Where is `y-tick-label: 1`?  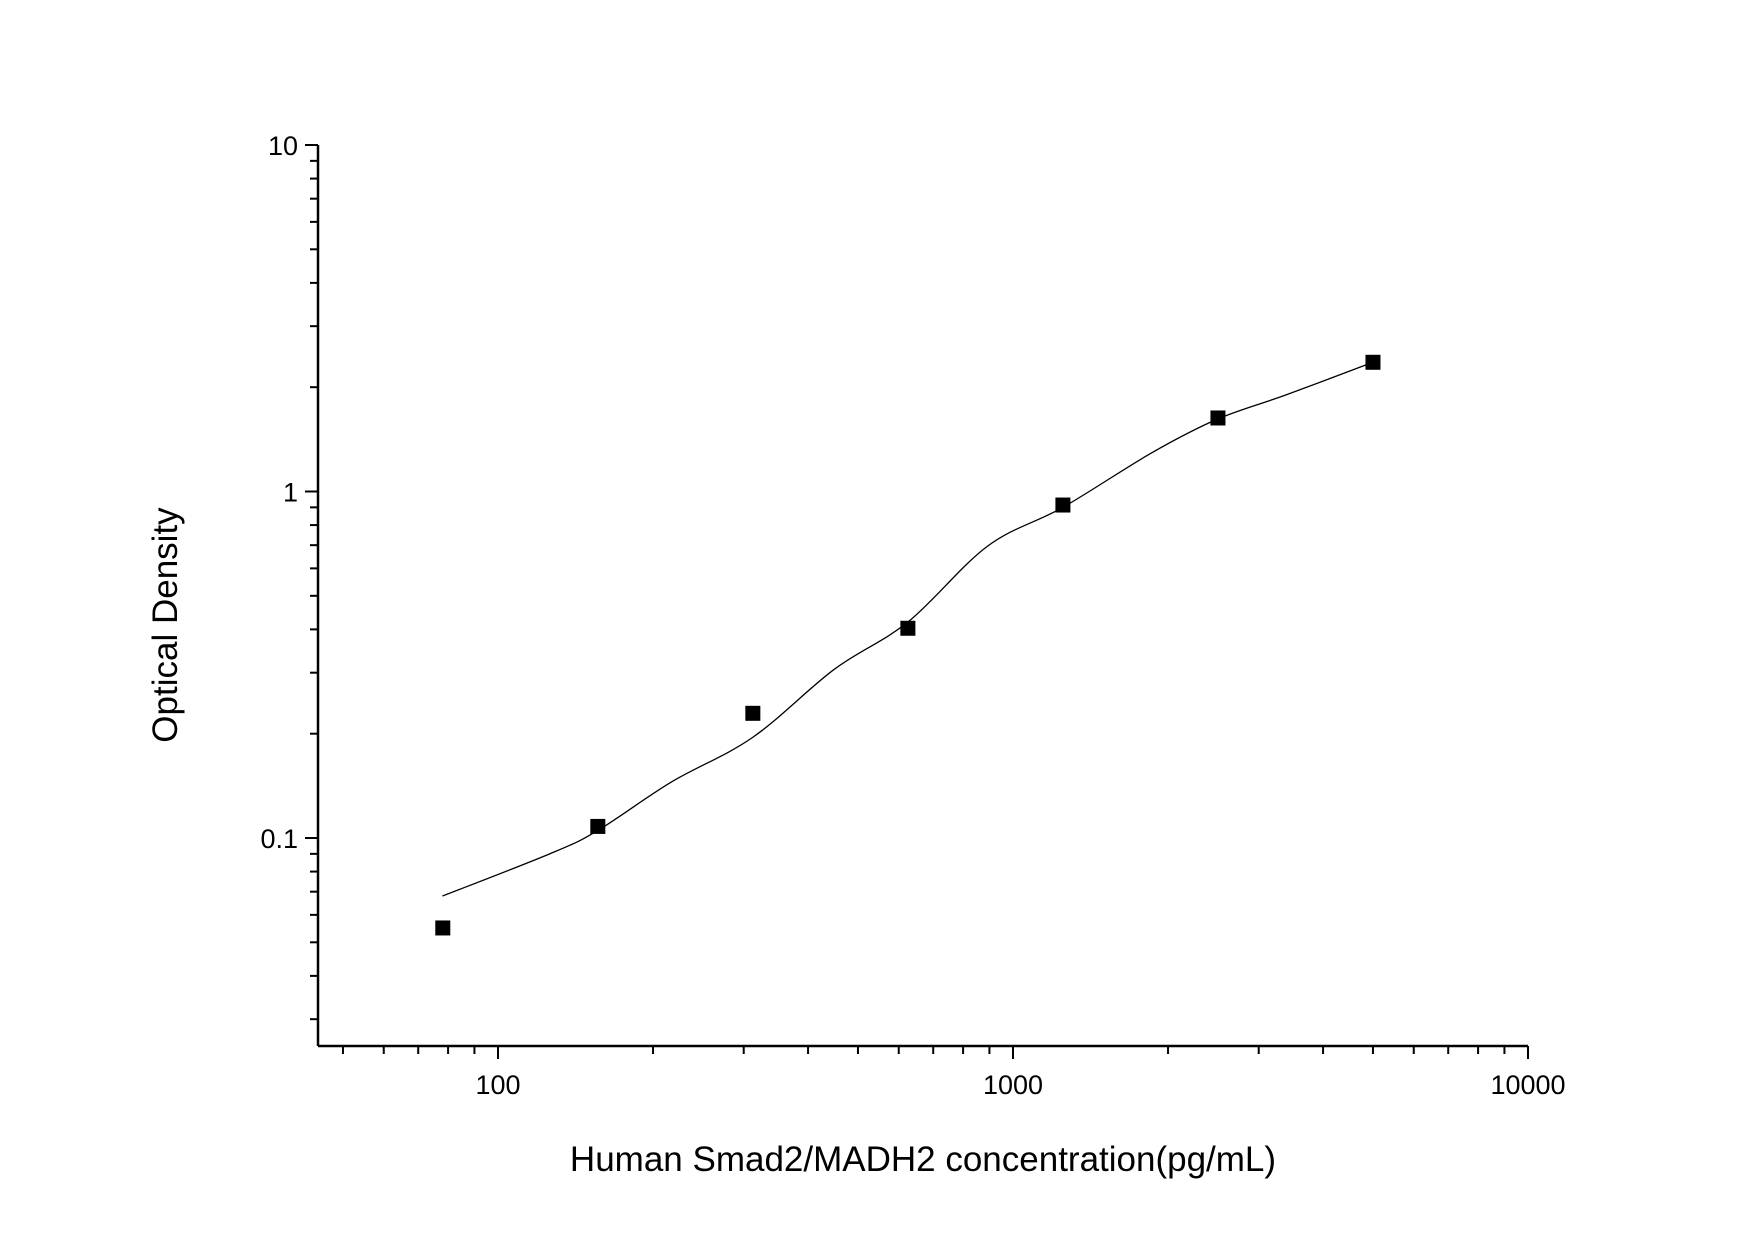
y-tick-label: 1 is located at coordinates (290, 493).